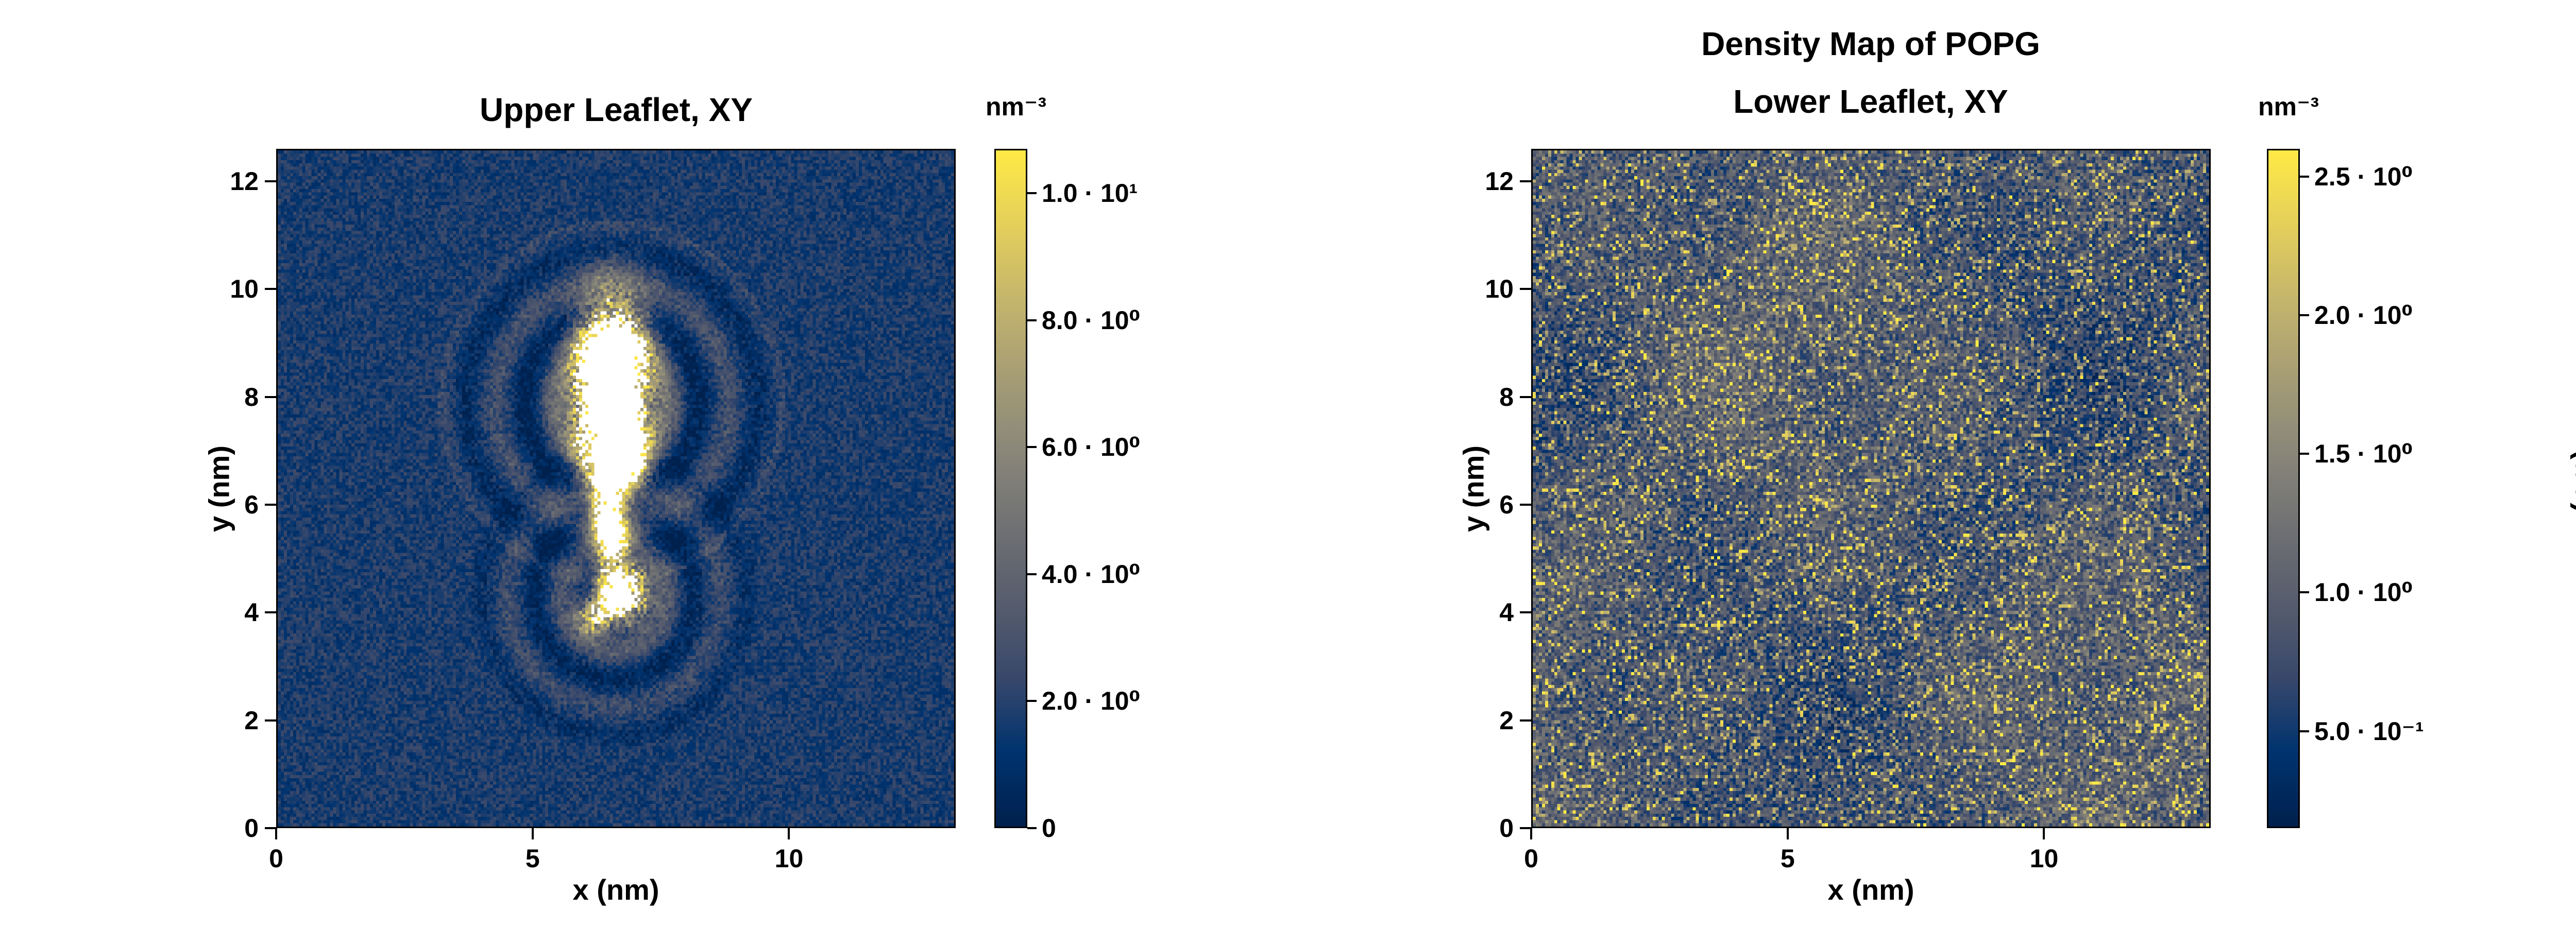 The height and width of the screenshot is (927, 2576). Describe the element at coordinates (2363, 593) in the screenshot. I see `colorbar-tick-label: 1.0 · 10⁰` at that location.